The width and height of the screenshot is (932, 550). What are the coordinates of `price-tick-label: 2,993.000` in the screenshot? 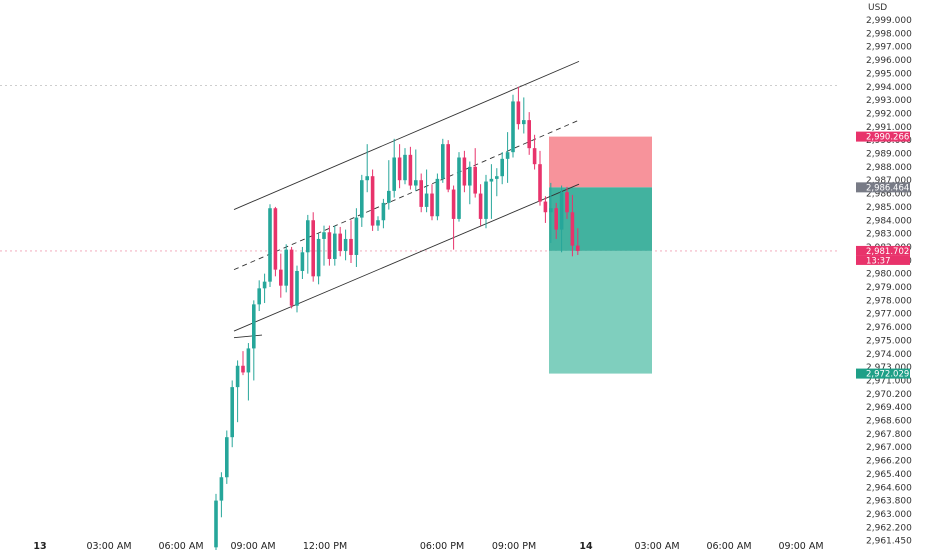 It's located at (889, 101).